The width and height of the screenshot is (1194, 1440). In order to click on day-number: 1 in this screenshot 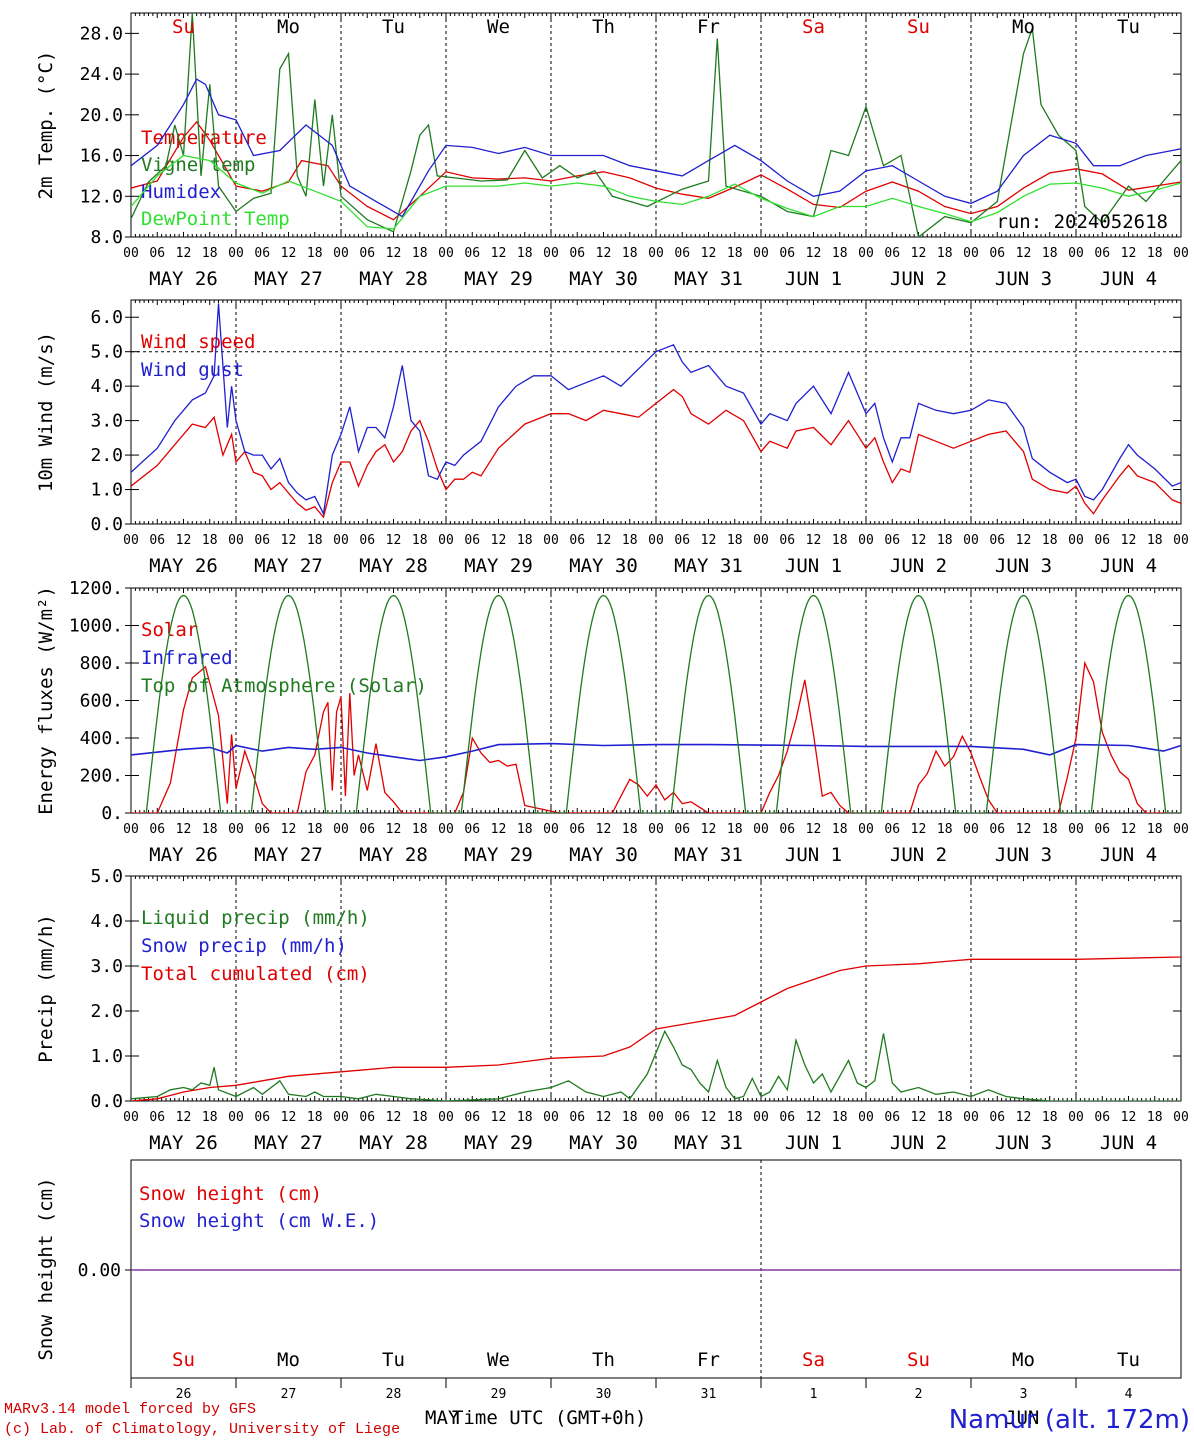, I will do `click(814, 1394)`.